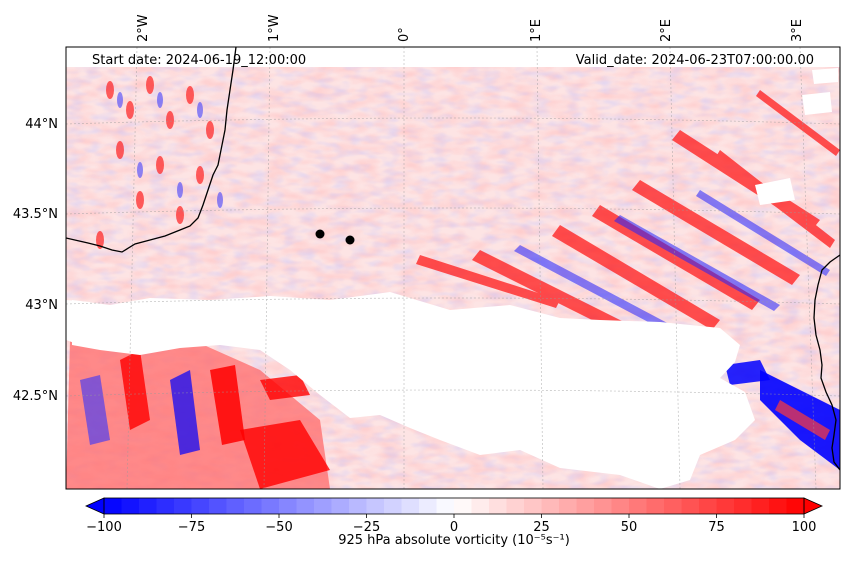 The image size is (850, 562). I want to click on southwest-strong-region, so click(198, 409).